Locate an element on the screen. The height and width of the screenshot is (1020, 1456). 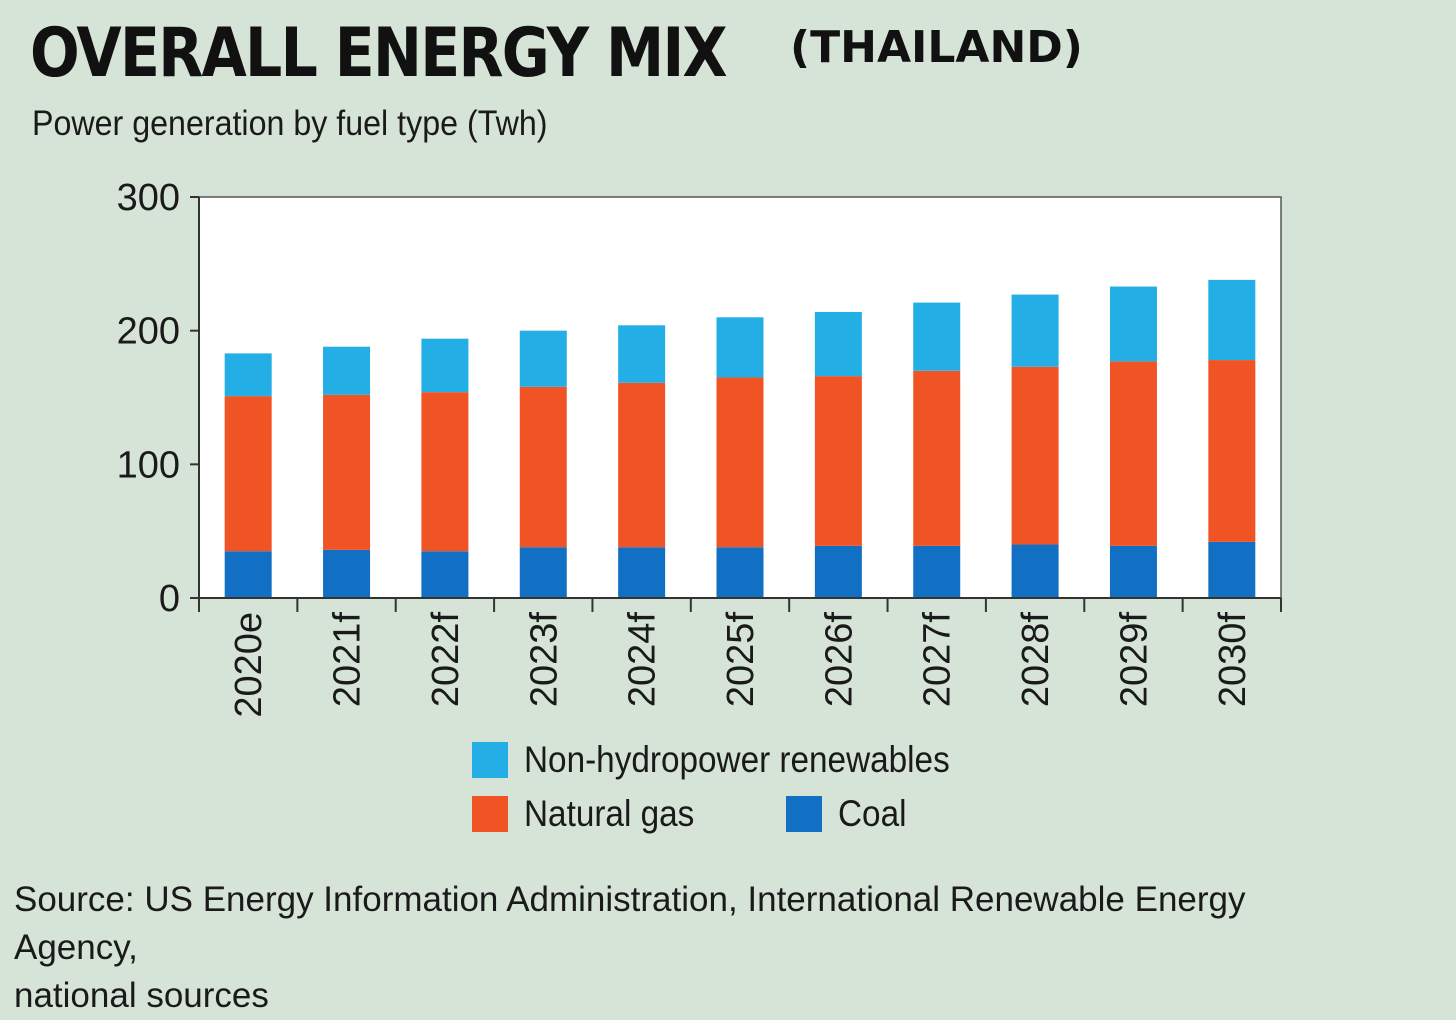
bar-renewables-2024f is located at coordinates (642, 354).